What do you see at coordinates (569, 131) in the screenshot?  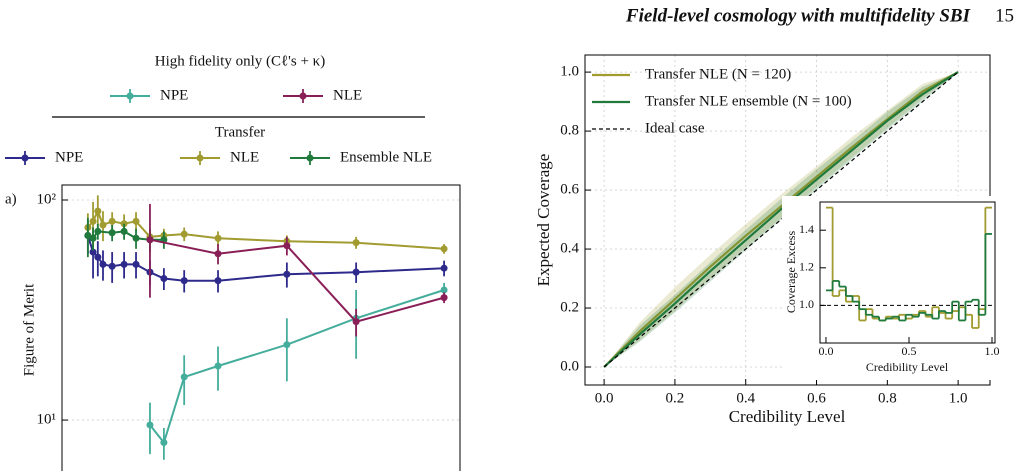 I see `y-tick-label: 0.8` at bounding box center [569, 131].